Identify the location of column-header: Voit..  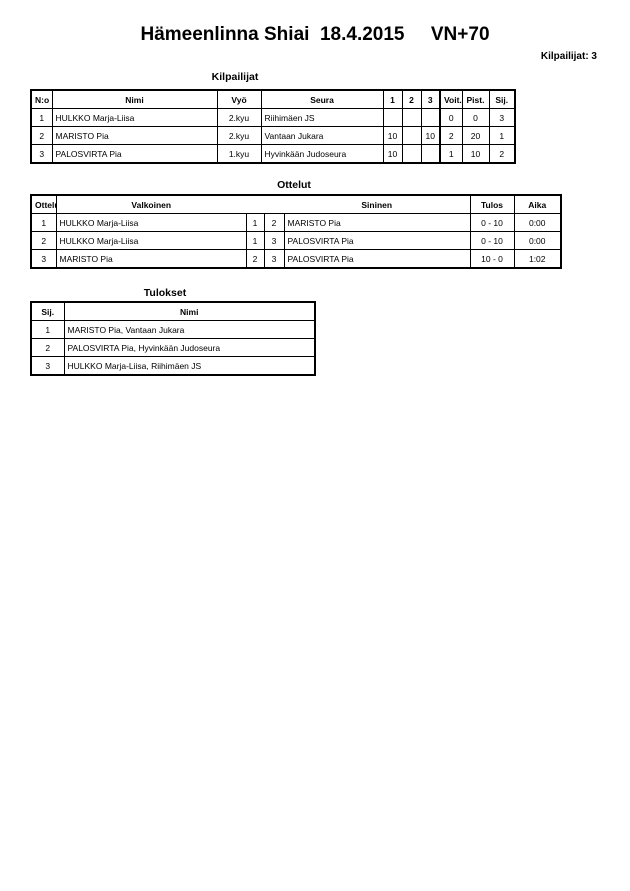
(451, 99).